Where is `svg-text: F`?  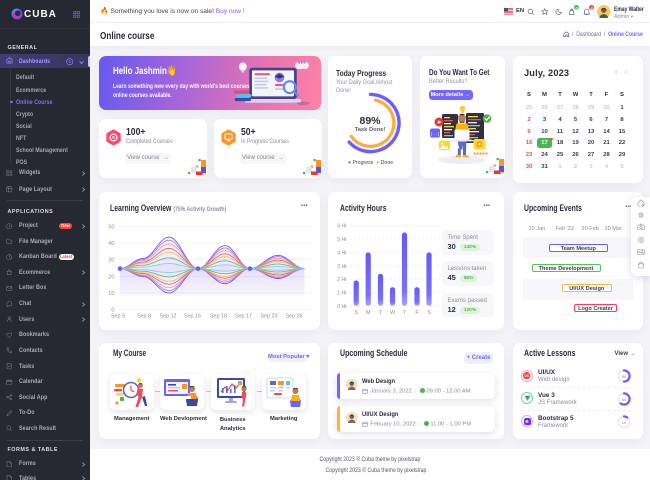
svg-text: F is located at coordinates (417, 313).